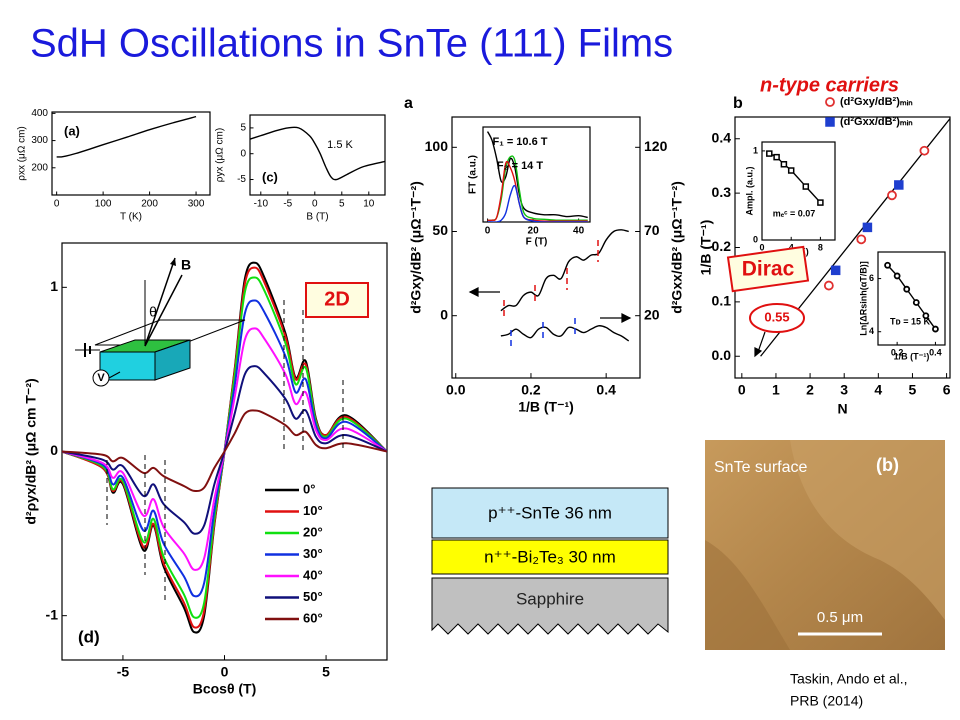 The height and width of the screenshot is (720, 960). I want to click on x-axis-label: T (K), so click(131, 217).